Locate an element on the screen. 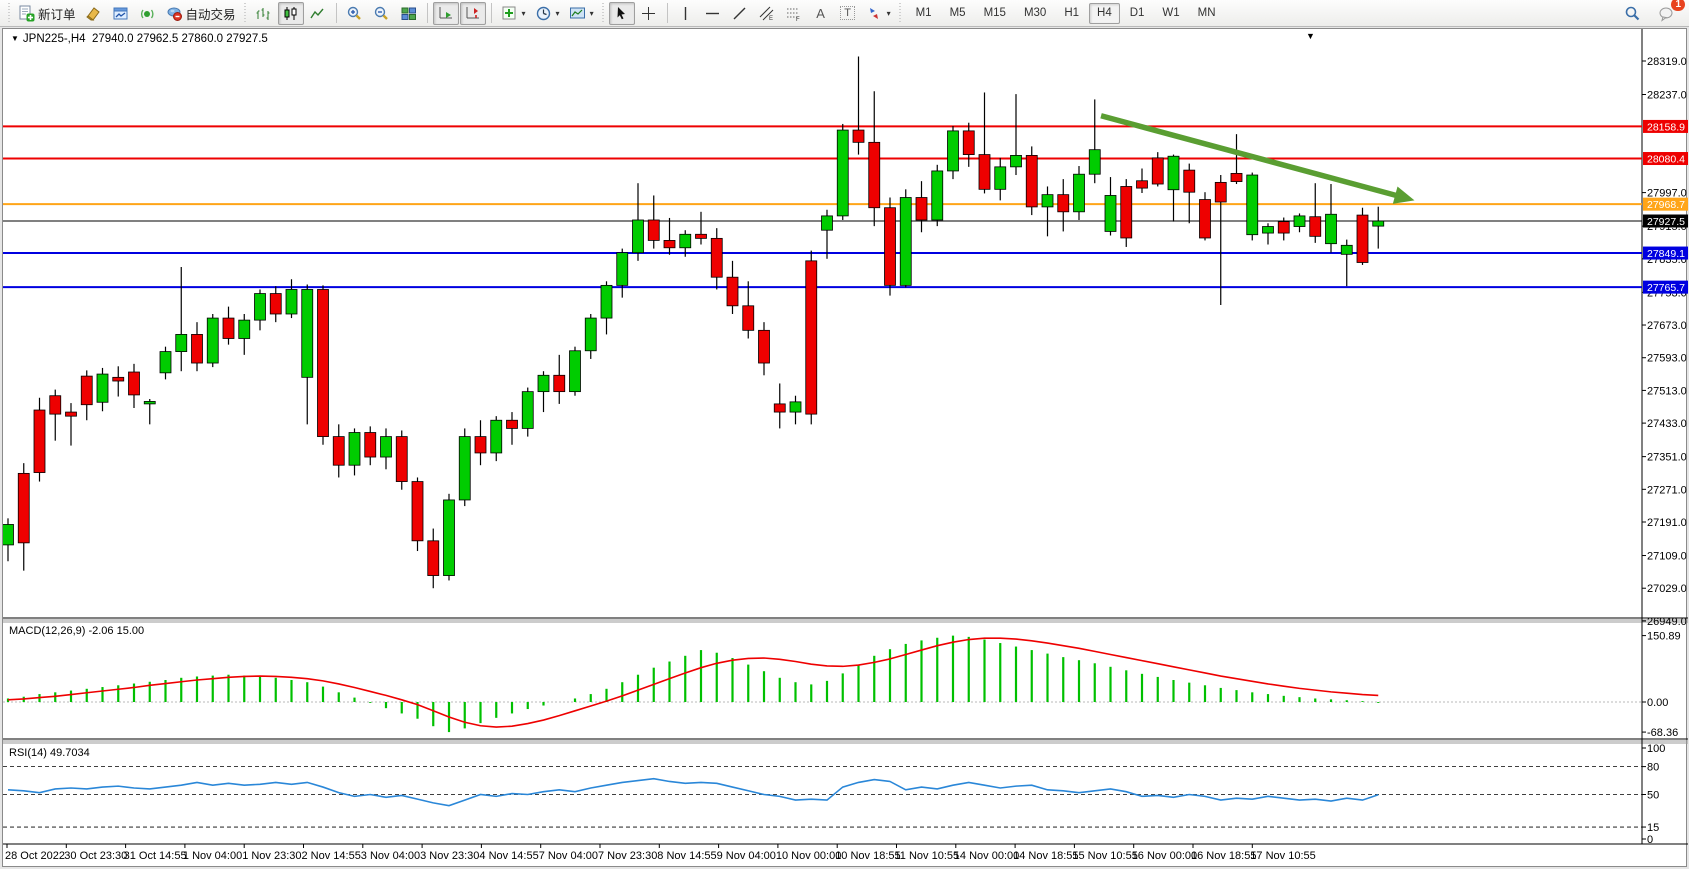 The height and width of the screenshot is (869, 1689). zoom-in-button is located at coordinates (355, 13).